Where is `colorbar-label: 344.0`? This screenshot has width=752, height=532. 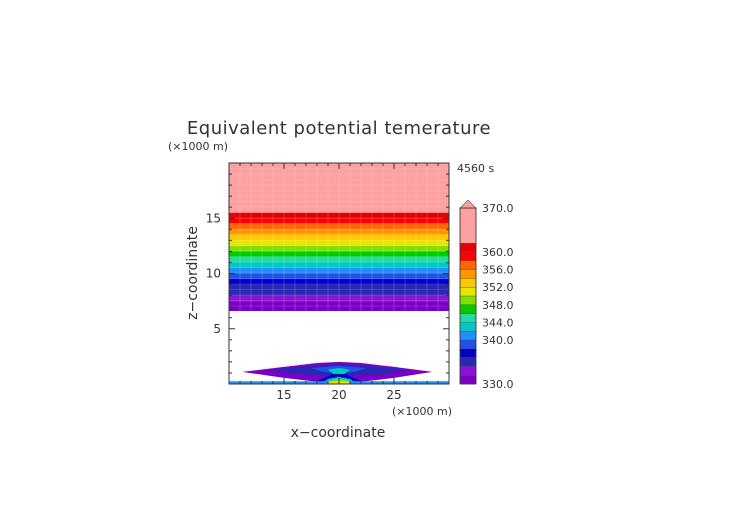 colorbar-label: 344.0 is located at coordinates (498, 322).